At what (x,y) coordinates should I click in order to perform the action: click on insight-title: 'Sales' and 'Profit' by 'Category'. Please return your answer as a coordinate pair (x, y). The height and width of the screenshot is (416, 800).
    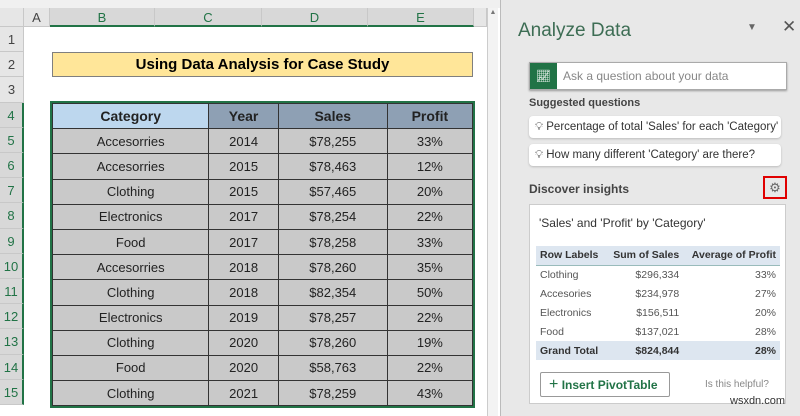
    Looking at the image, I should click on (622, 223).